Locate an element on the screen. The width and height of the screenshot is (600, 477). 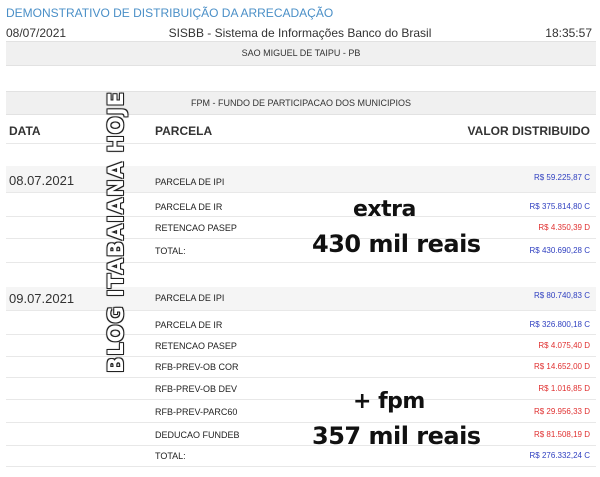
block-date: 08.07.2021 is located at coordinates (42, 180).